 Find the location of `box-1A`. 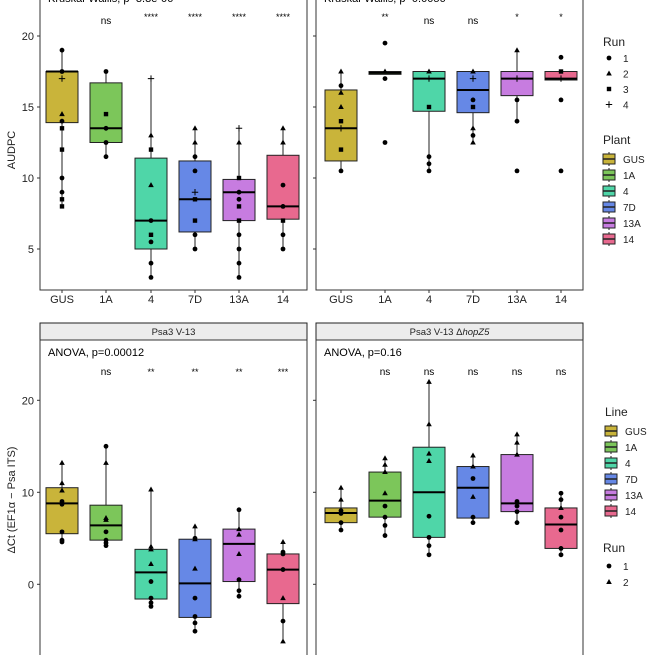

box-1A is located at coordinates (106, 496).